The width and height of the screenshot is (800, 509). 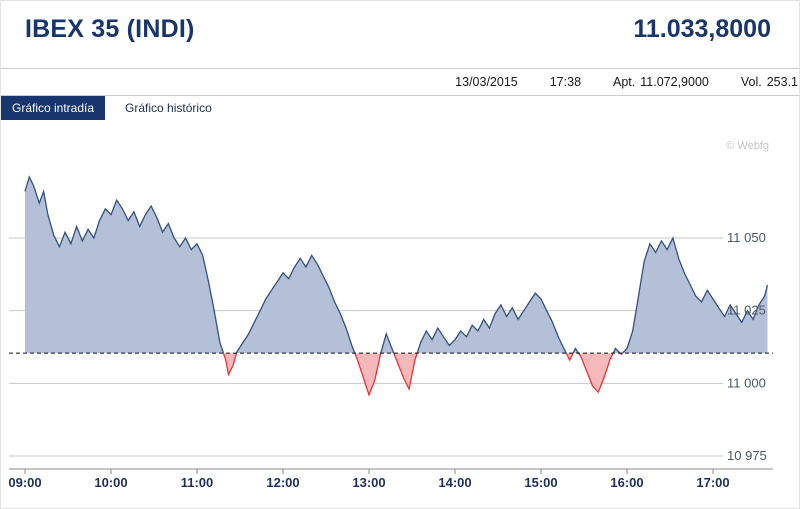 I want to click on volume-value: 253.1, so click(x=782, y=82).